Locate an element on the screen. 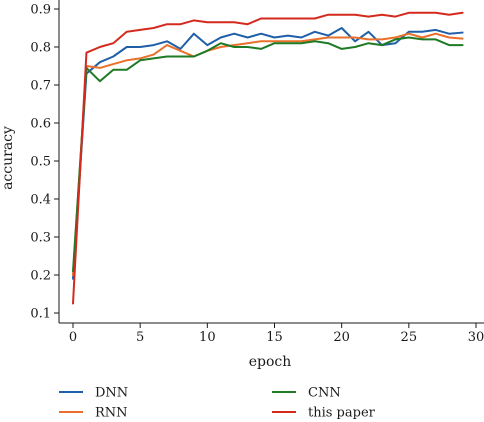 The height and width of the screenshot is (422, 484). x-axis-label: epoch is located at coordinates (270, 362).